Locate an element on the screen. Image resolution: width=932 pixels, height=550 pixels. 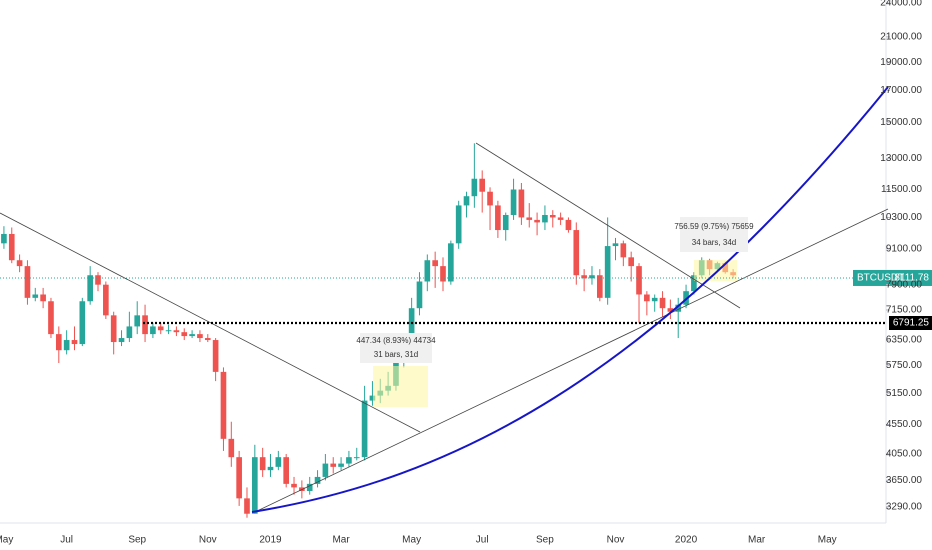
y-tick-label: 4050.00 is located at coordinates (904, 454).